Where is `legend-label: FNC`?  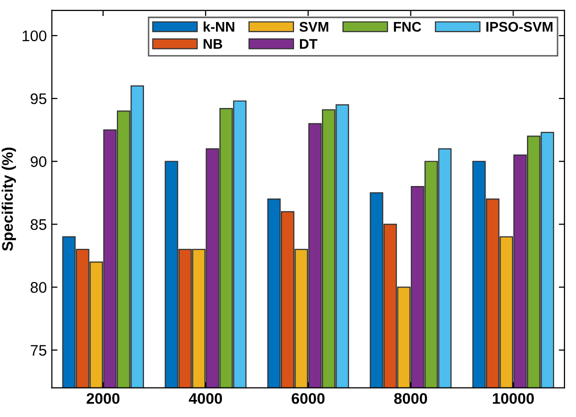 legend-label: FNC is located at coordinates (408, 27).